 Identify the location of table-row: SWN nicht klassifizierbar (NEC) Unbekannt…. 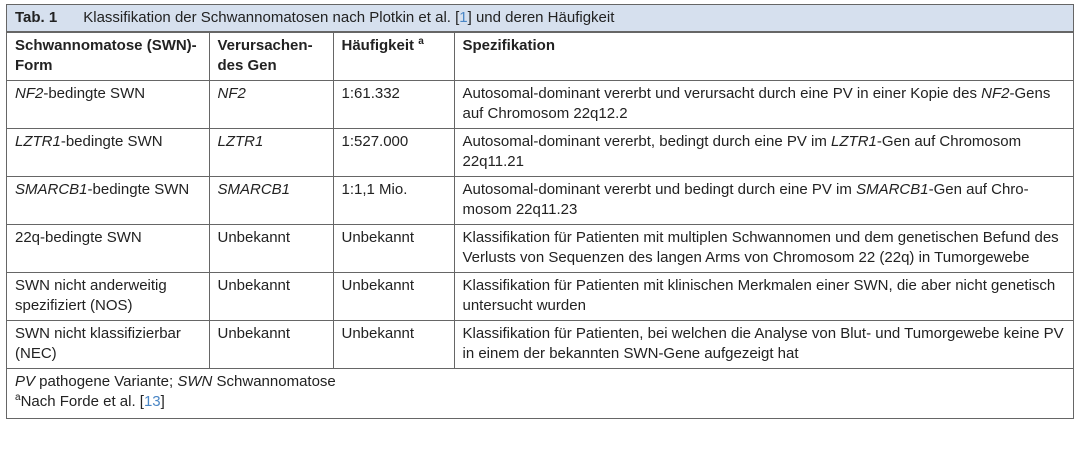
(540, 344).